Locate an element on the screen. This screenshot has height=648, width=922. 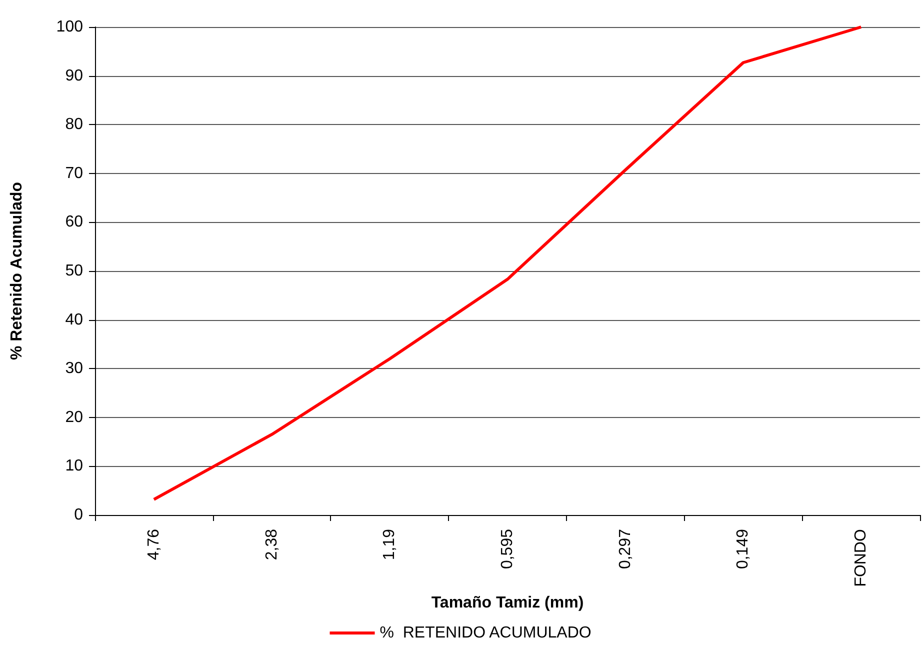
y-tick-label: 60 is located at coordinates (74, 222).